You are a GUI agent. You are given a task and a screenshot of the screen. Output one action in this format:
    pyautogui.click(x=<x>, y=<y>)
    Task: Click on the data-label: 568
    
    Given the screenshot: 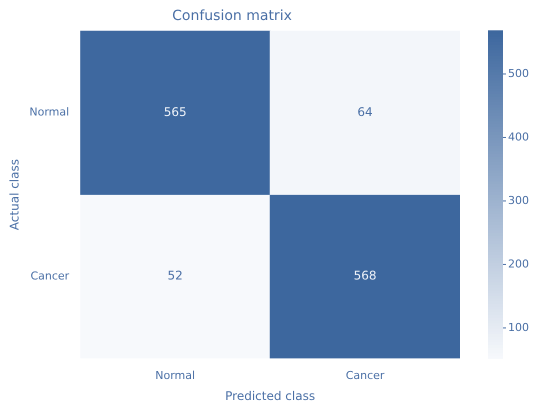 What is the action you would take?
    pyautogui.click(x=365, y=275)
    